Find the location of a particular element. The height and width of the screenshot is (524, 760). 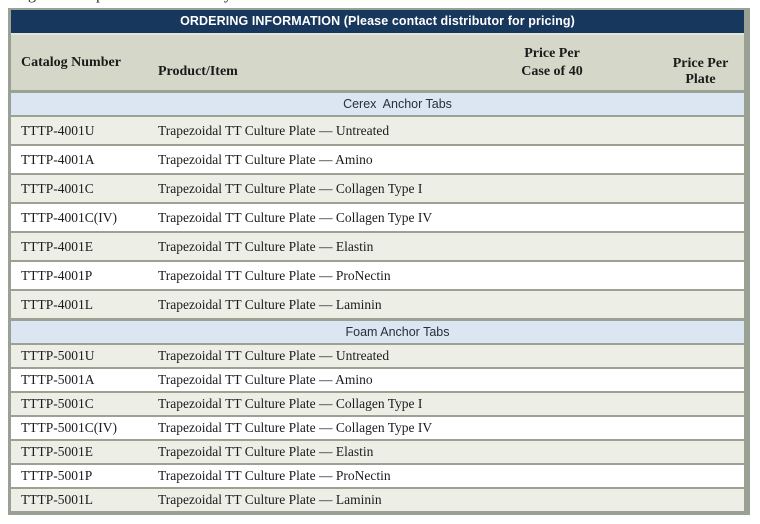

cropped-text-fragment: y is located at coordinates (228, 2).